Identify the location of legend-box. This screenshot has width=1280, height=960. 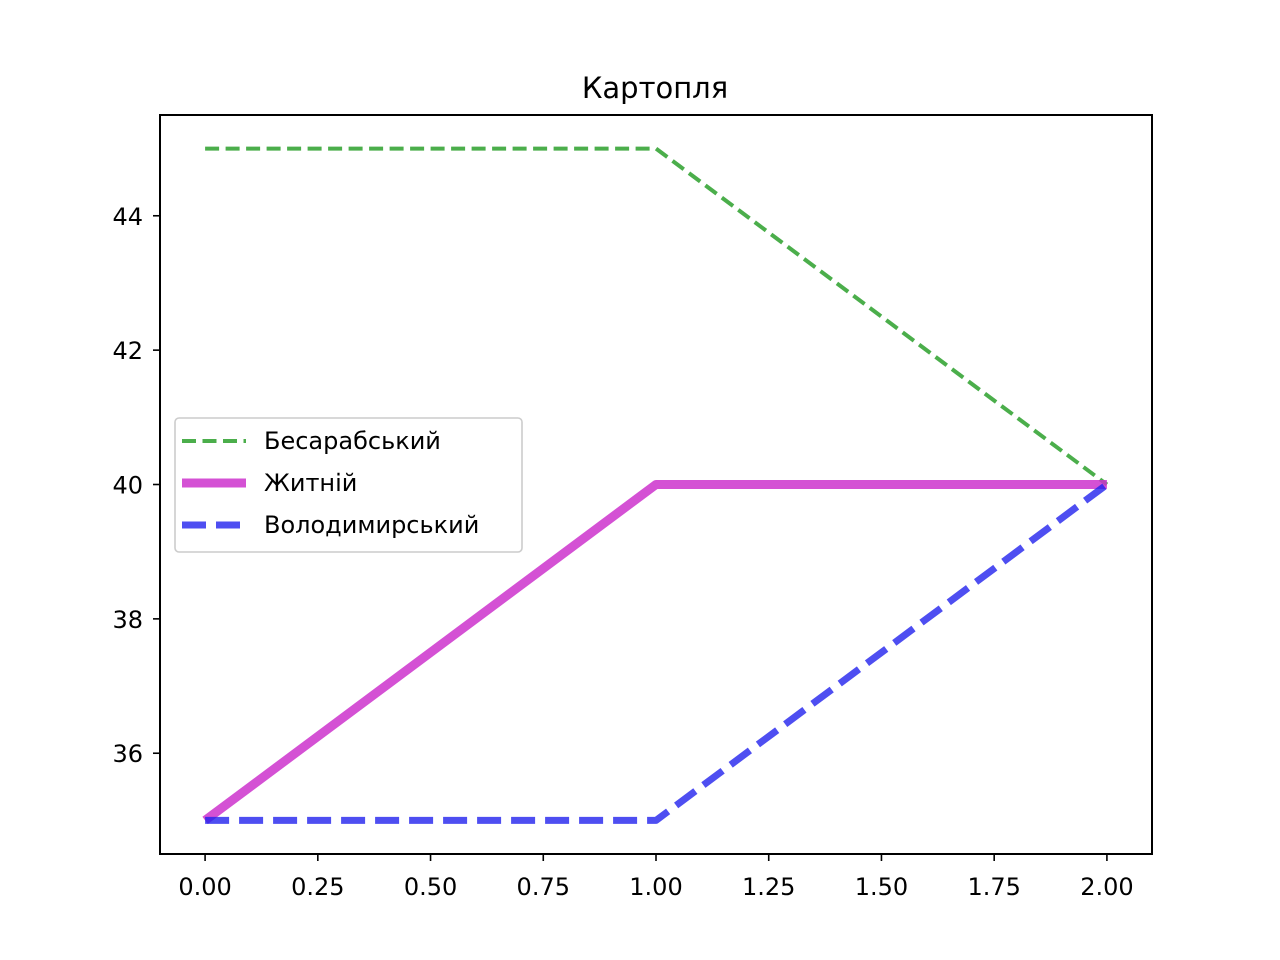
(348, 485).